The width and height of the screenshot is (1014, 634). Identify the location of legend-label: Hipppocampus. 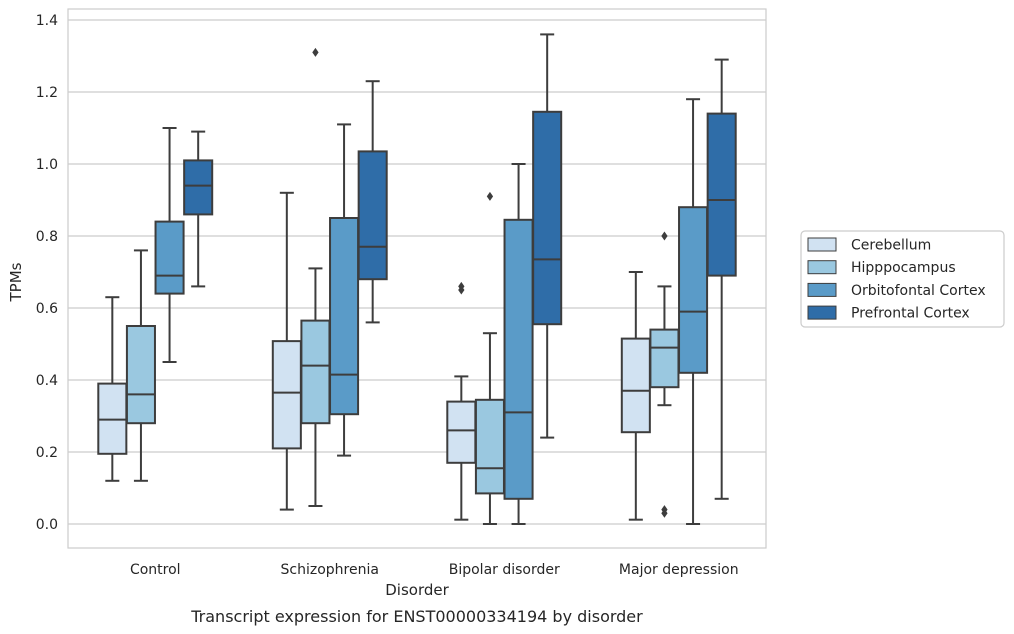
(903, 268).